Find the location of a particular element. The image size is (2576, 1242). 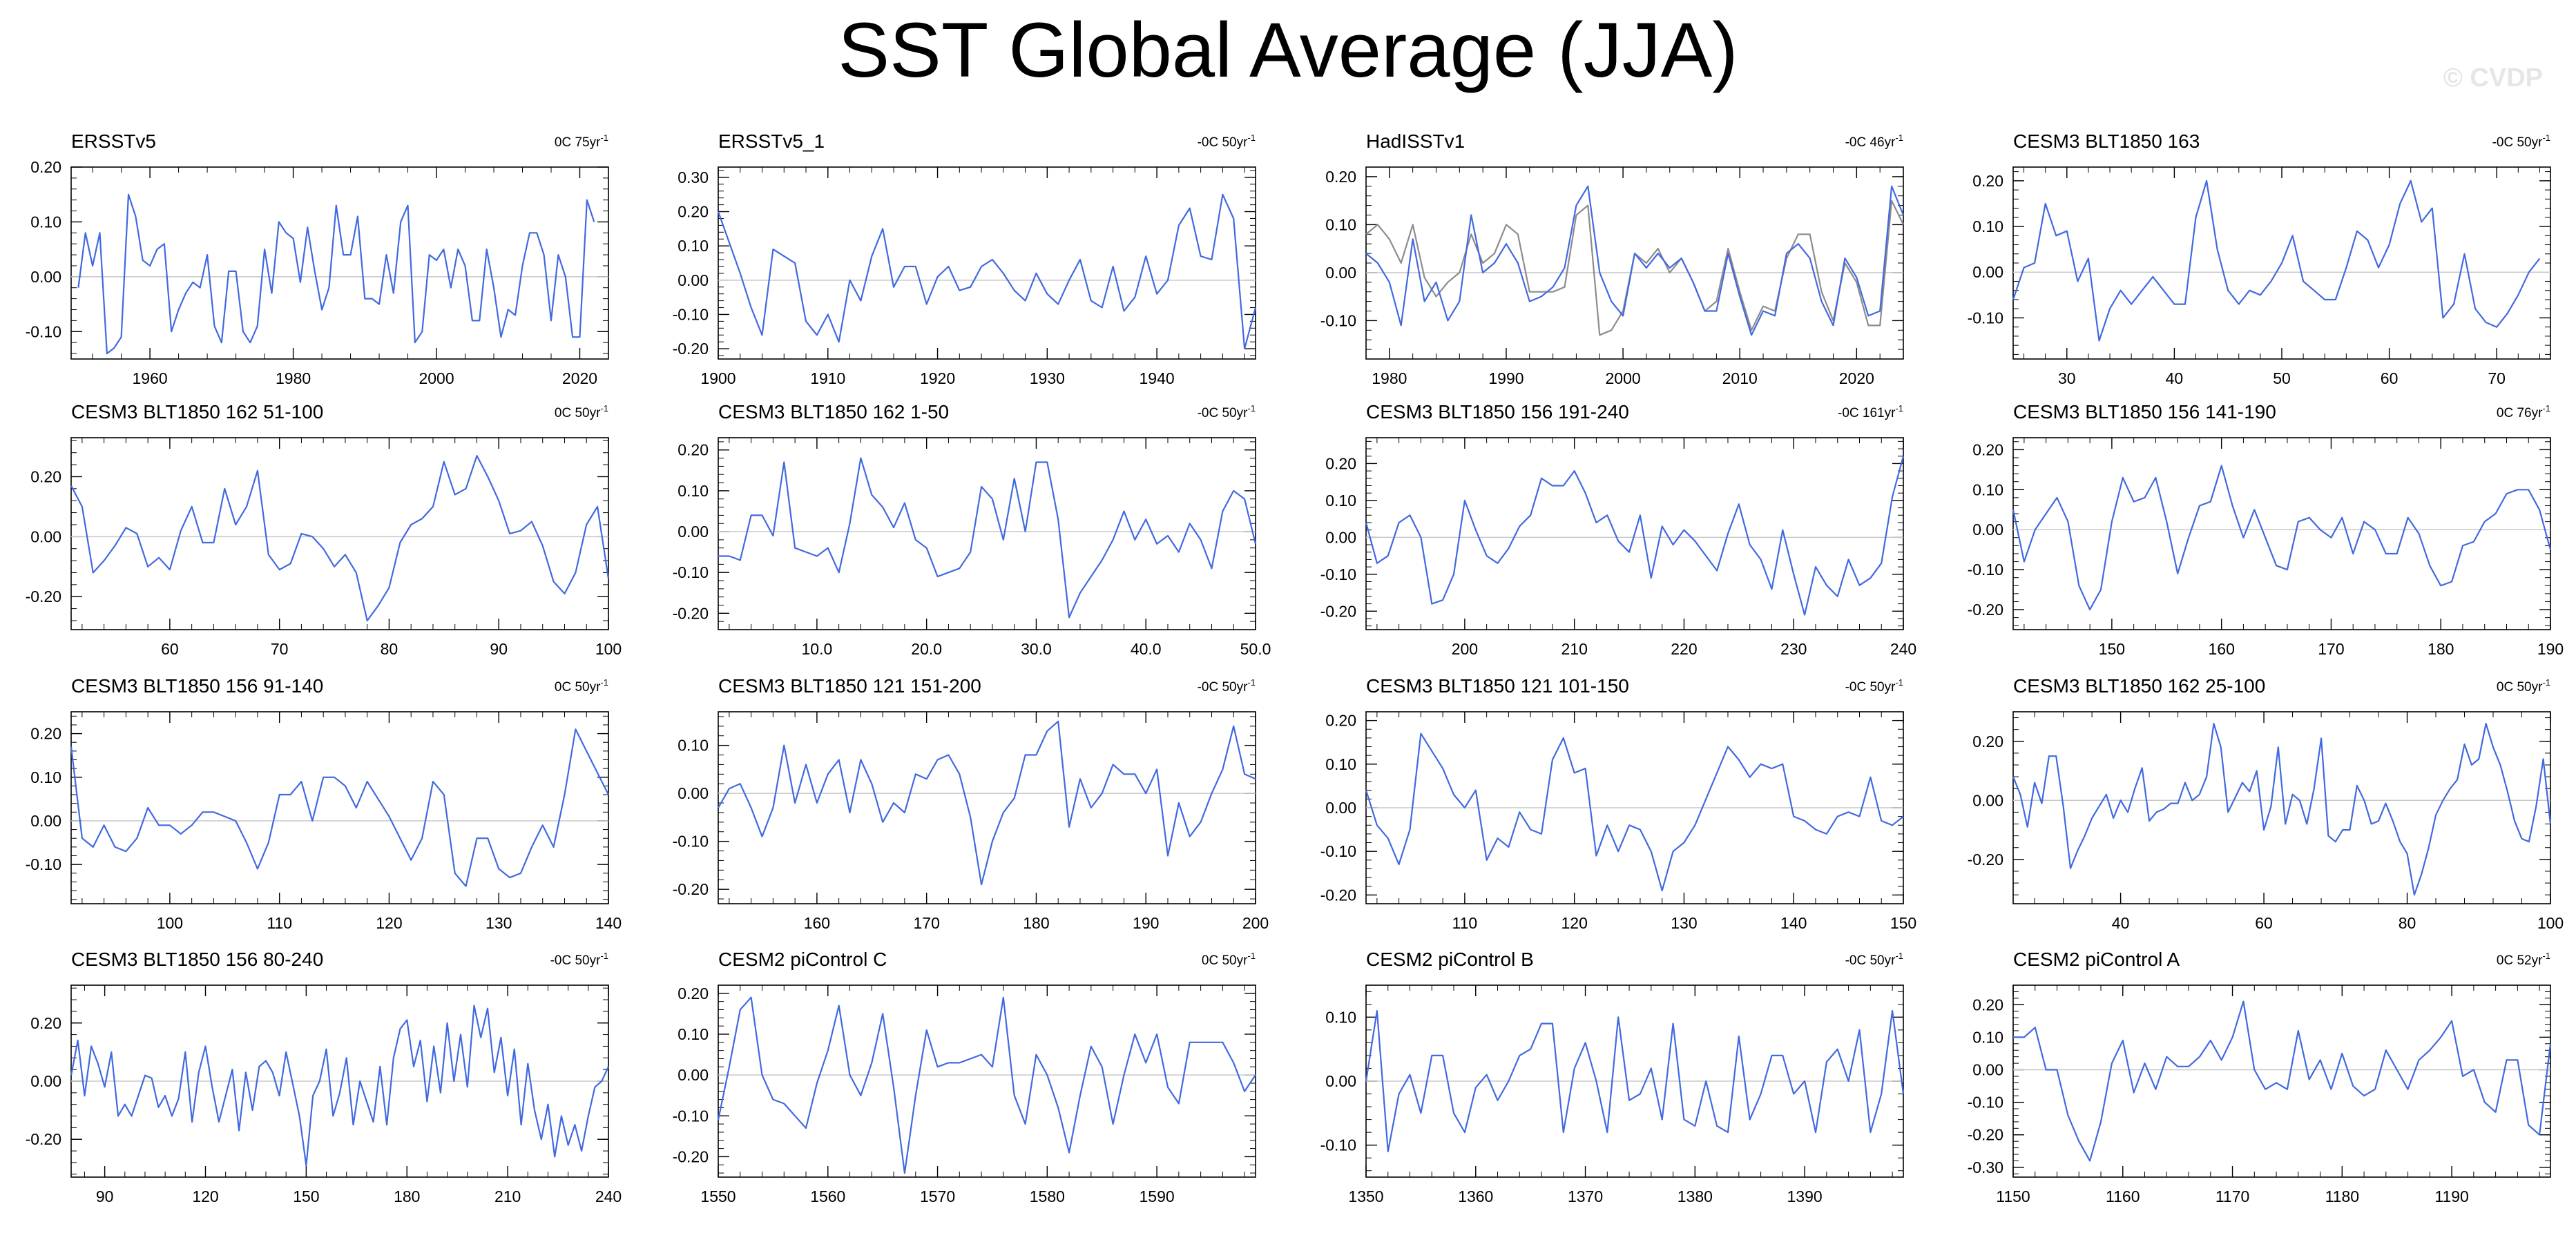

x-tick-label: 1160 is located at coordinates (2123, 1196).